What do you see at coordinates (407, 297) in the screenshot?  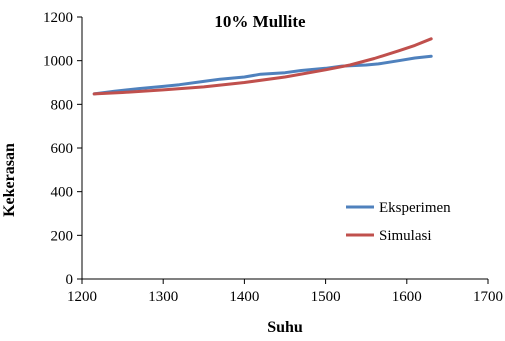 I see `x-tick-label: 1600` at bounding box center [407, 297].